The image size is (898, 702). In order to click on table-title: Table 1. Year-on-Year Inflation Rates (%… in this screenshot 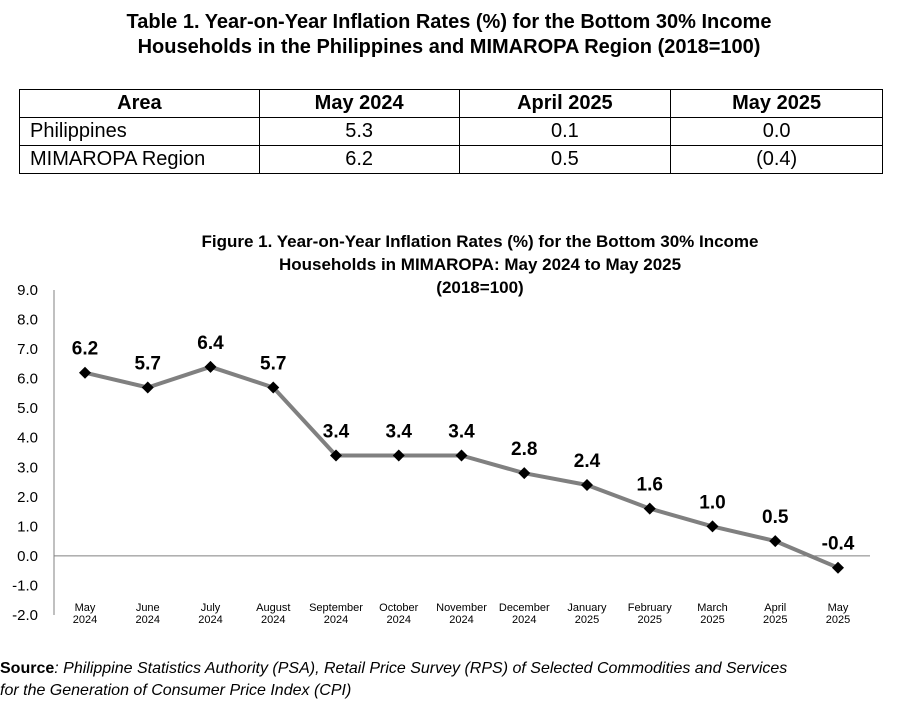, I will do `click(449, 35)`.